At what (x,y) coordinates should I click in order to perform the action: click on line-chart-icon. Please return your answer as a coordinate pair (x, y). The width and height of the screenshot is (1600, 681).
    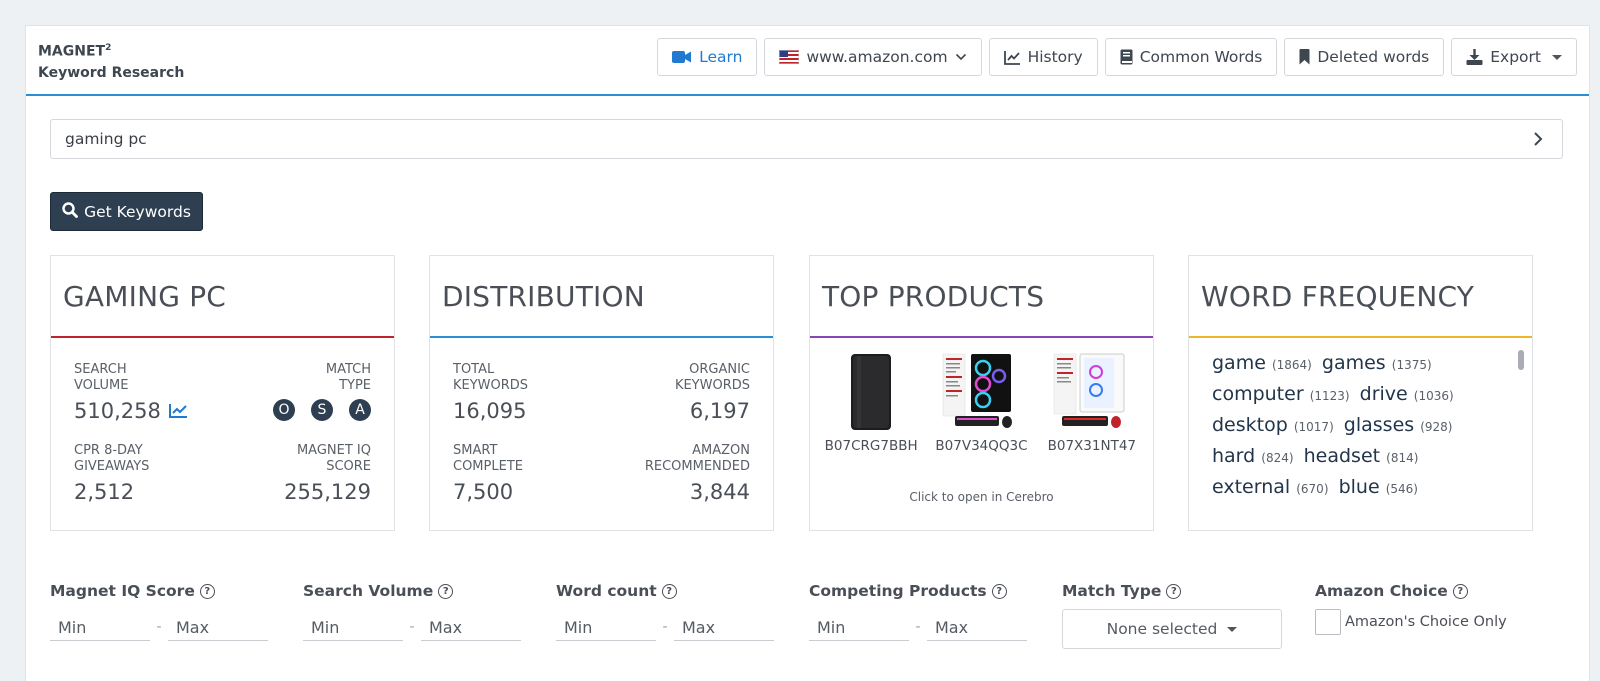
    Looking at the image, I should click on (1012, 57).